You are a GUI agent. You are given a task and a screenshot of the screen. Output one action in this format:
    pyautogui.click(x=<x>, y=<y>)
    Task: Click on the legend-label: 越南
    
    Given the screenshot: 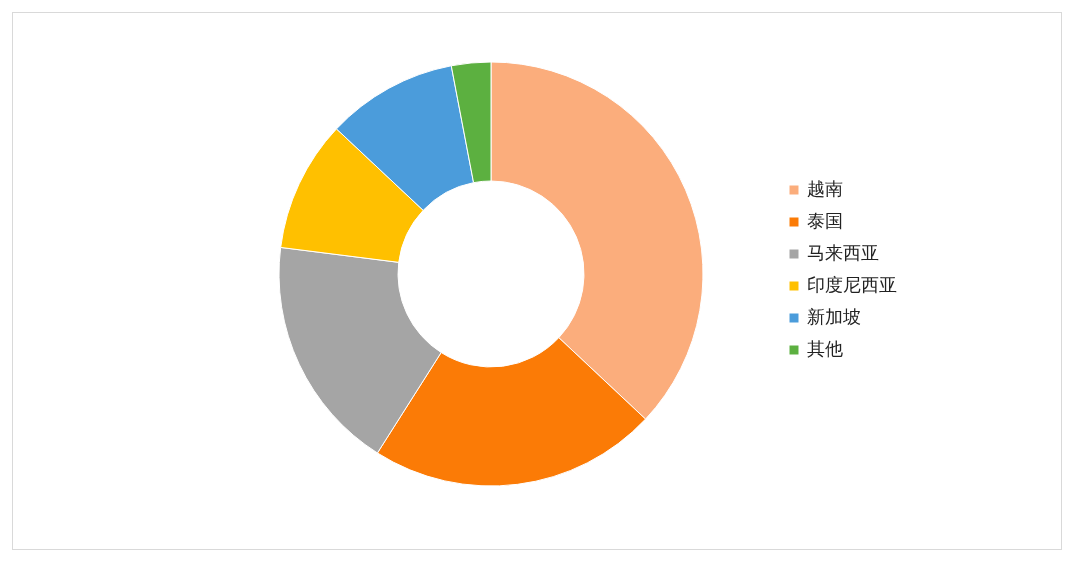 What is the action you would take?
    pyautogui.click(x=825, y=188)
    